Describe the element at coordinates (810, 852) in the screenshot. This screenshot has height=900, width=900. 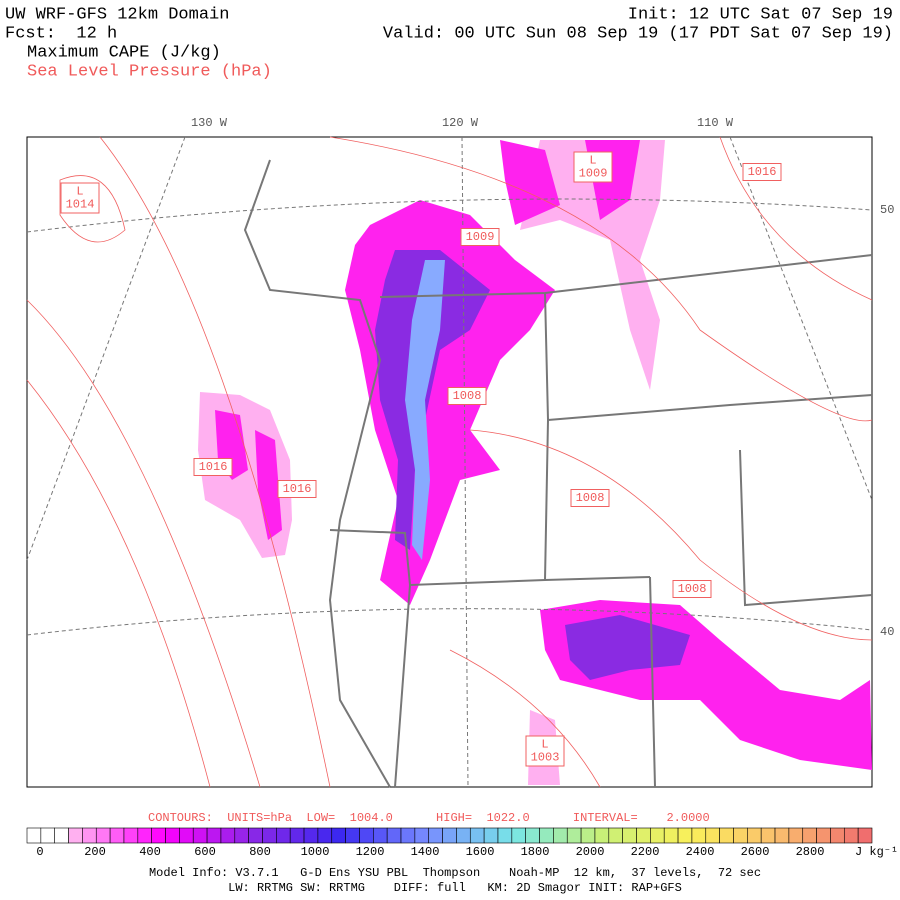
I see `colorbar-label: 2800` at that location.